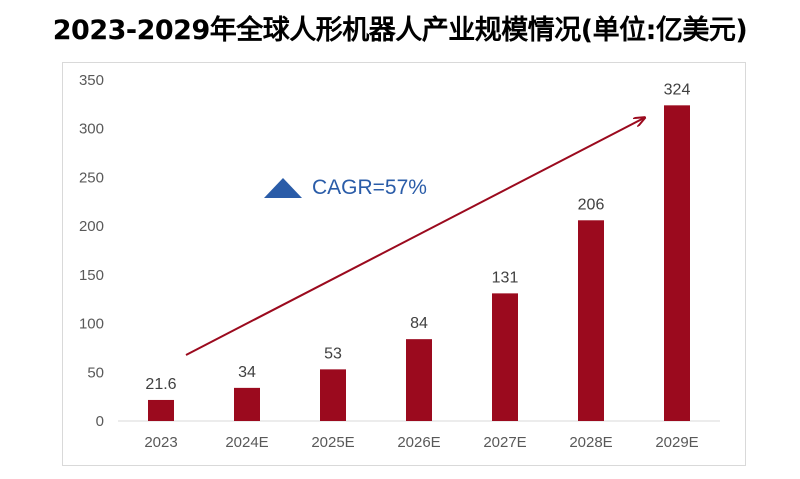 The width and height of the screenshot is (800, 479). I want to click on x-tick-label: 2023, so click(160, 442).